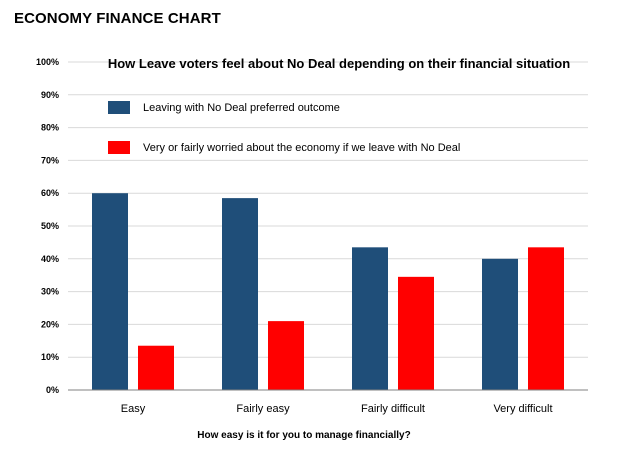 Image resolution: width=630 pixels, height=470 pixels. What do you see at coordinates (52, 390) in the screenshot?
I see `y-tick-label: 0%` at bounding box center [52, 390].